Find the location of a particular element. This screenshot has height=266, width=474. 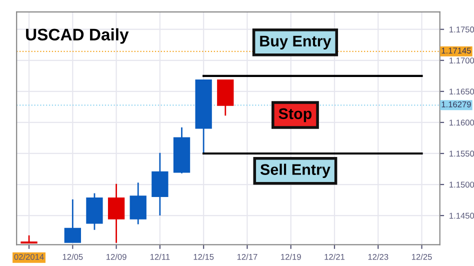

y-tick-label: 1.1750 is located at coordinates (462, 29).